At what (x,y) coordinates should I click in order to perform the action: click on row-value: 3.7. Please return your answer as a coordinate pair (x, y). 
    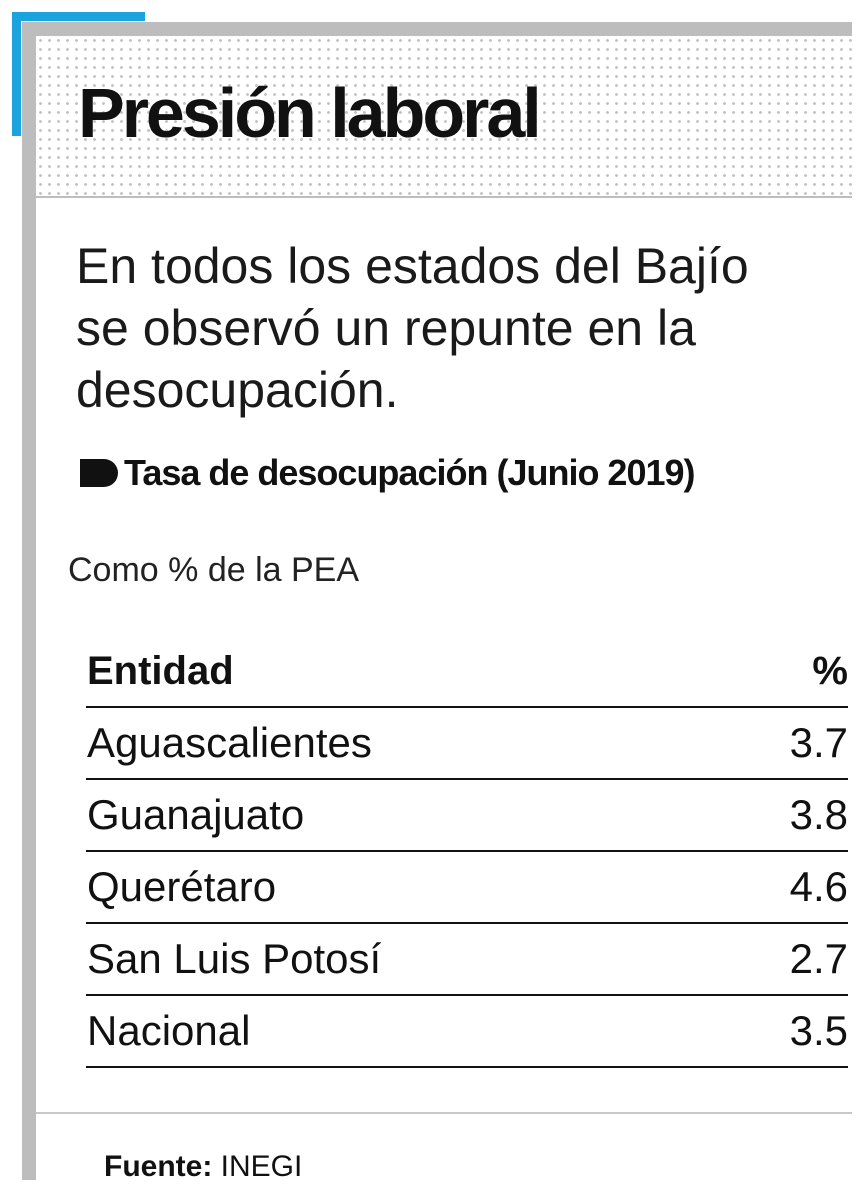
    Looking at the image, I should click on (818, 742).